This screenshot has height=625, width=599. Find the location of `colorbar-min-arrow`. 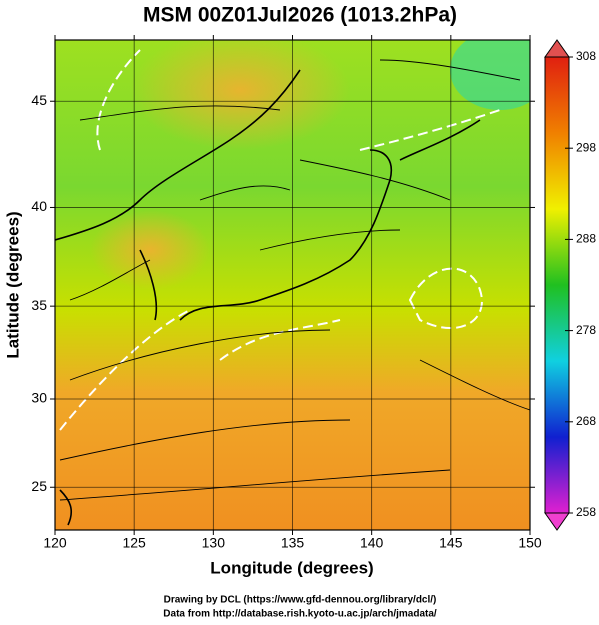

colorbar-min-arrow is located at coordinates (557, 521).